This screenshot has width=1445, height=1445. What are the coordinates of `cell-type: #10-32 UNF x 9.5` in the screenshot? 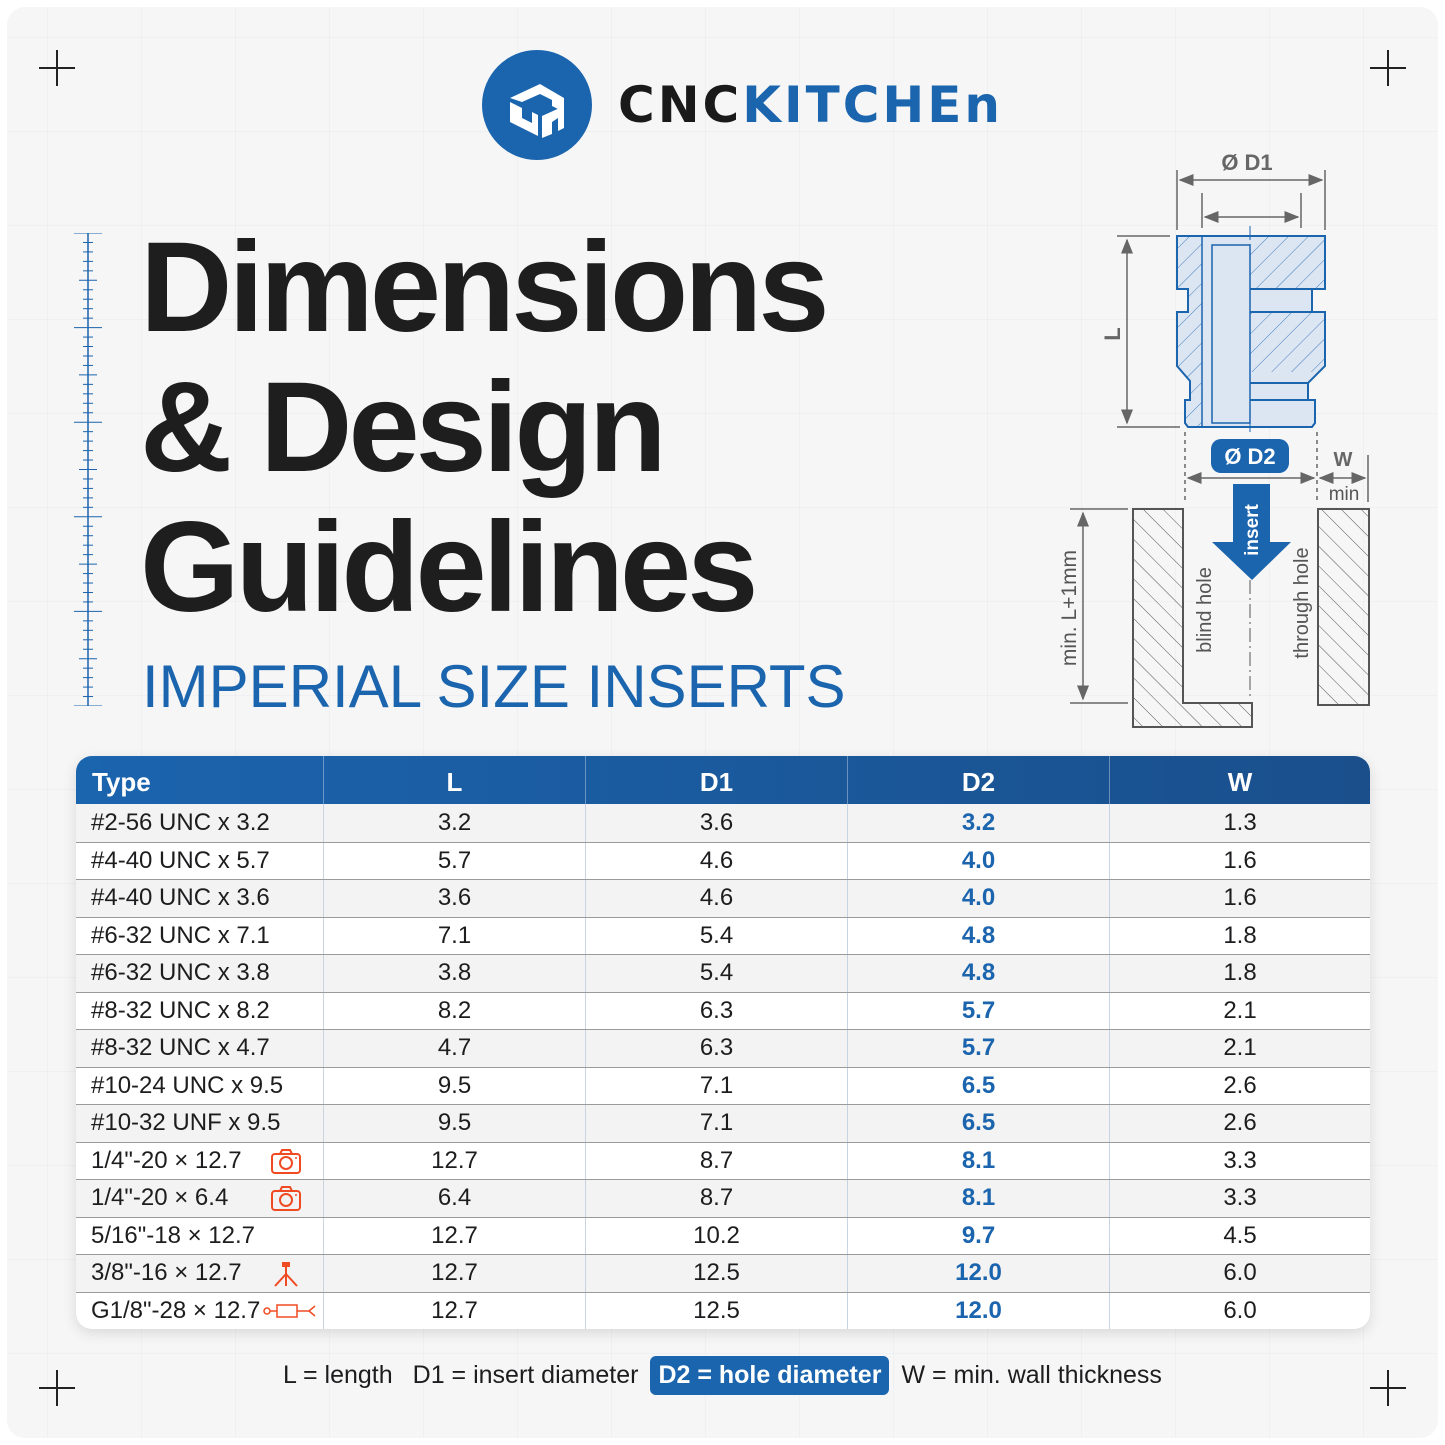 It's located at (186, 1123).